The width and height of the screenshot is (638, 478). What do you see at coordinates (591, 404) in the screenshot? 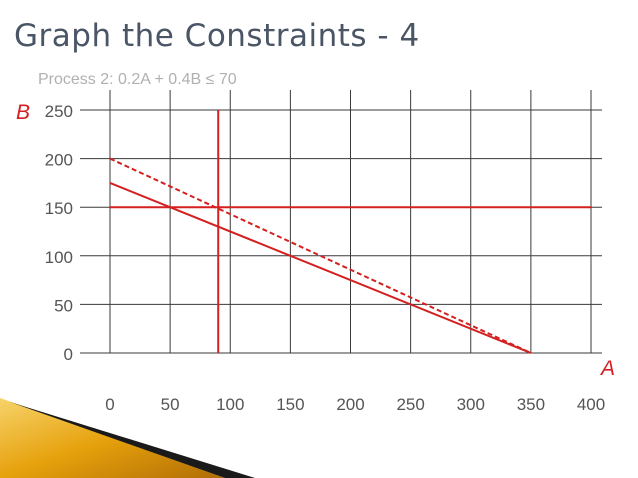
I see `x-tick-label: 400` at bounding box center [591, 404].